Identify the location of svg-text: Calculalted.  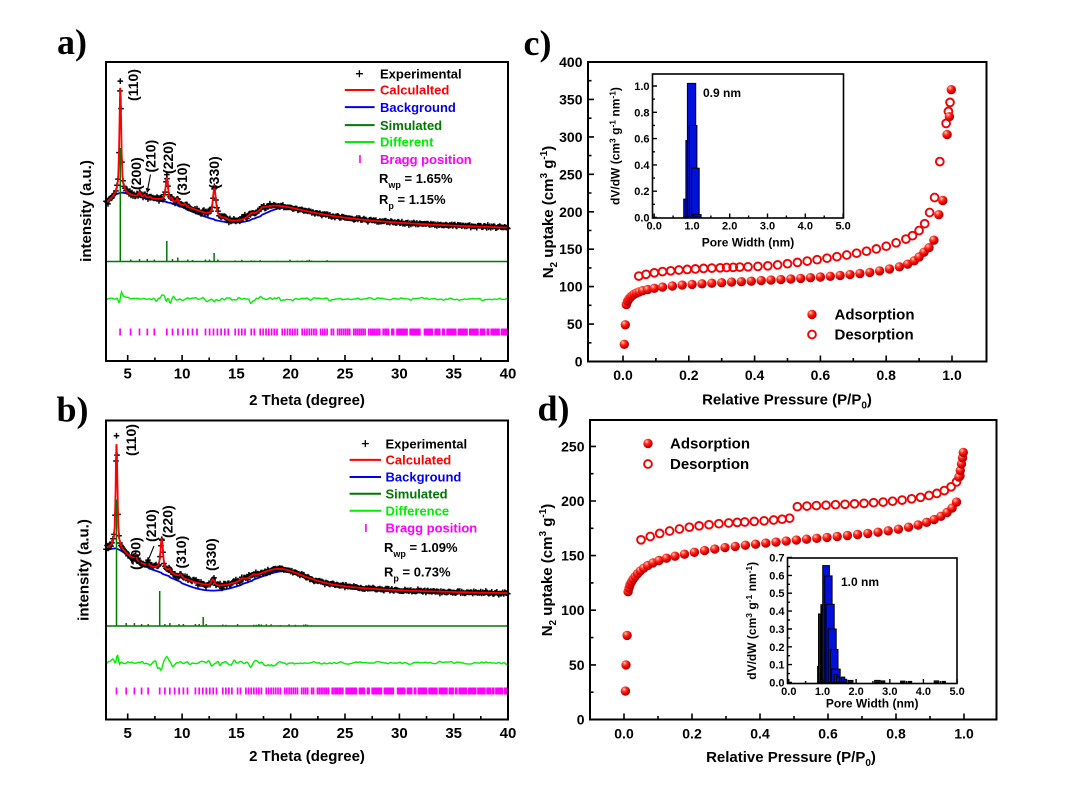
(414, 90).